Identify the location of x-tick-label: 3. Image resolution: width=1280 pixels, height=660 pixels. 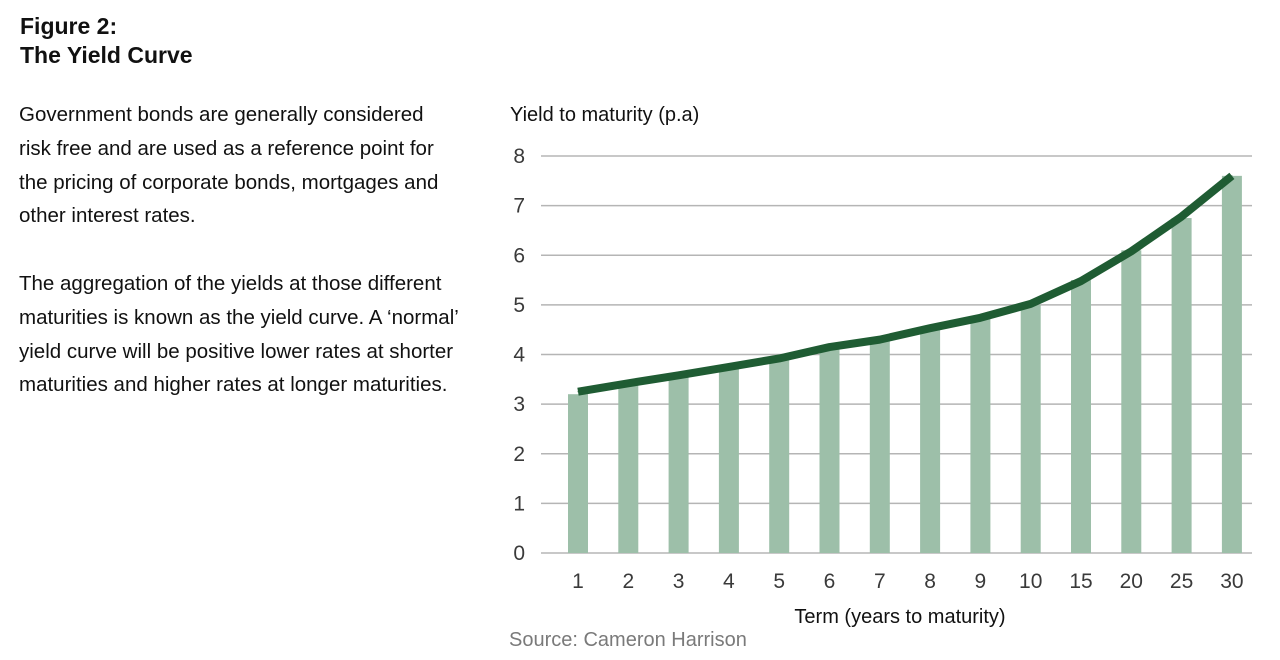
(679, 581).